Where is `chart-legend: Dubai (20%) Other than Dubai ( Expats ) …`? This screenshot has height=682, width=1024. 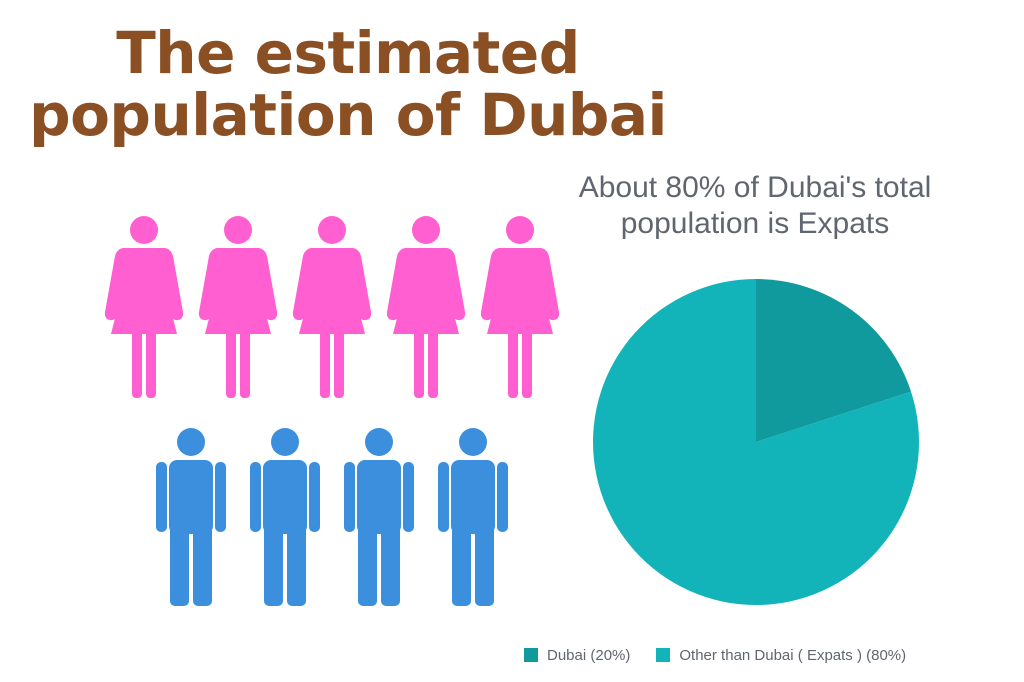
chart-legend: Dubai (20%) Other than Dubai ( Expats ) … is located at coordinates (728, 655).